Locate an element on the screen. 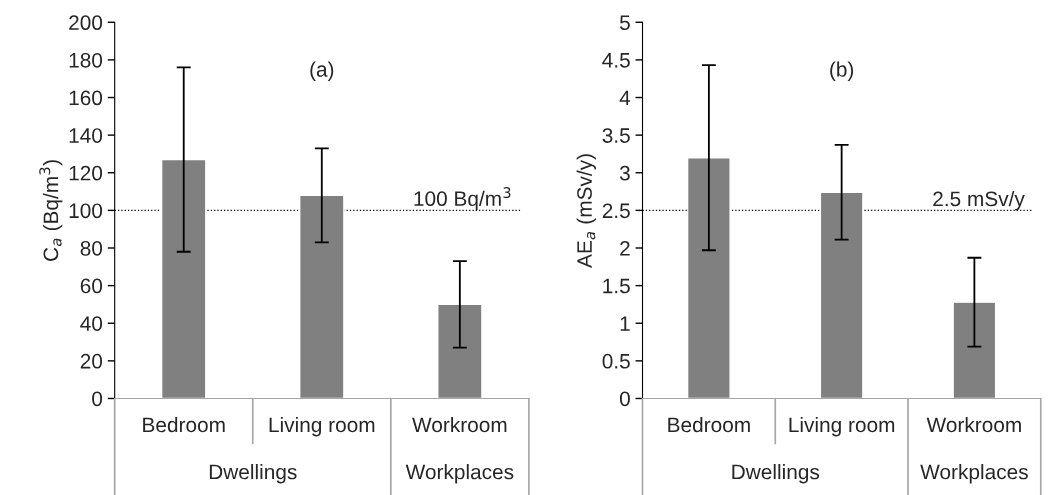 This screenshot has width=1062, height=495. text: (a) is located at coordinates (322, 71).